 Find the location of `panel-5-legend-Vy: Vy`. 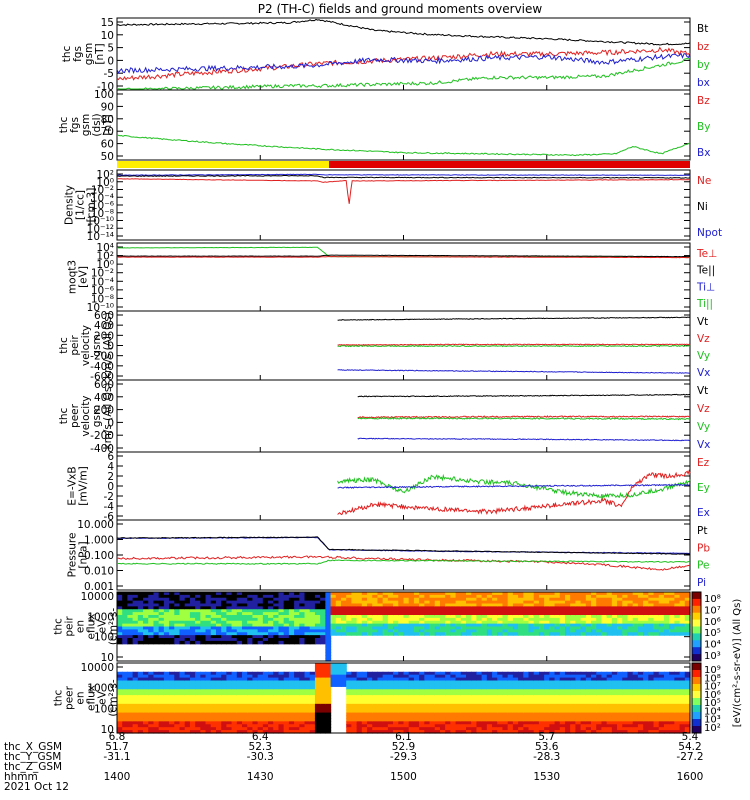

panel-5-legend-Vy: Vy is located at coordinates (703, 356).